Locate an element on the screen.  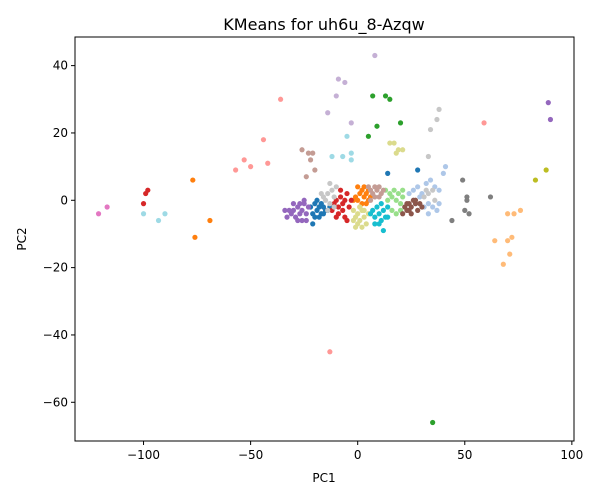
y-tick-label: 0 is located at coordinates (64, 200).